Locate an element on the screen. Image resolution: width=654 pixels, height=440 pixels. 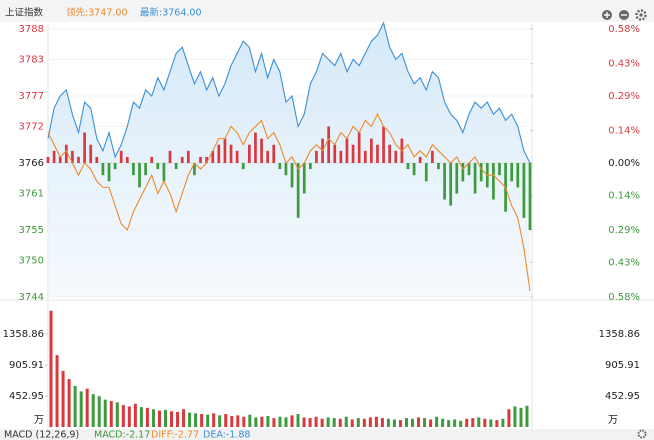
indicator-bar is located at coordinates (327, 434).